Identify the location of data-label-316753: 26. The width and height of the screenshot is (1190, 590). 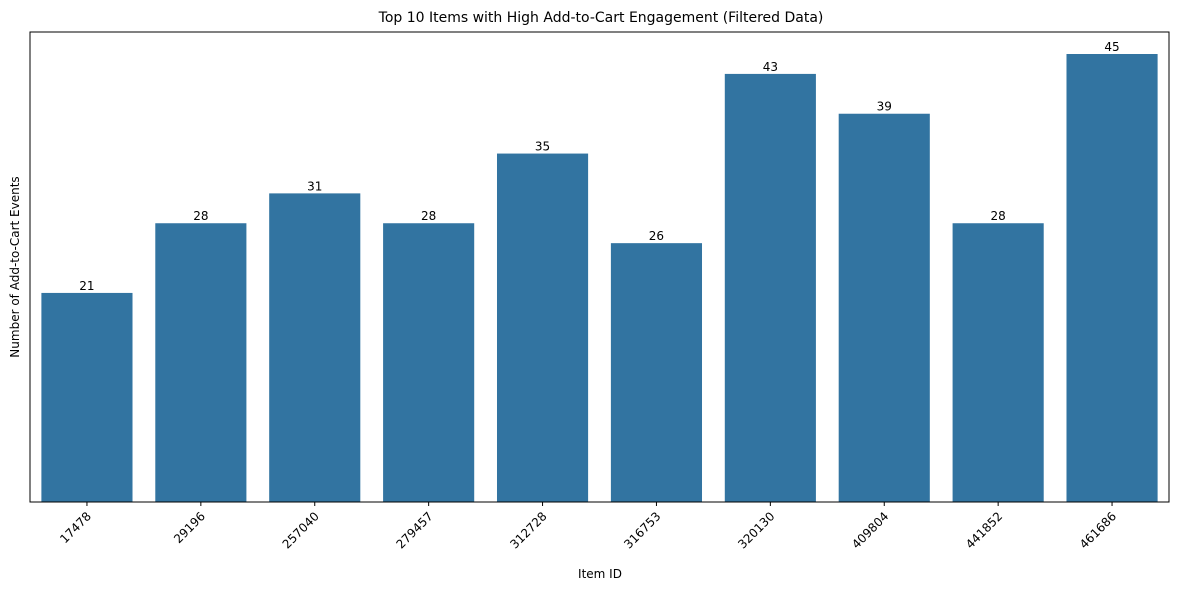
(656, 236).